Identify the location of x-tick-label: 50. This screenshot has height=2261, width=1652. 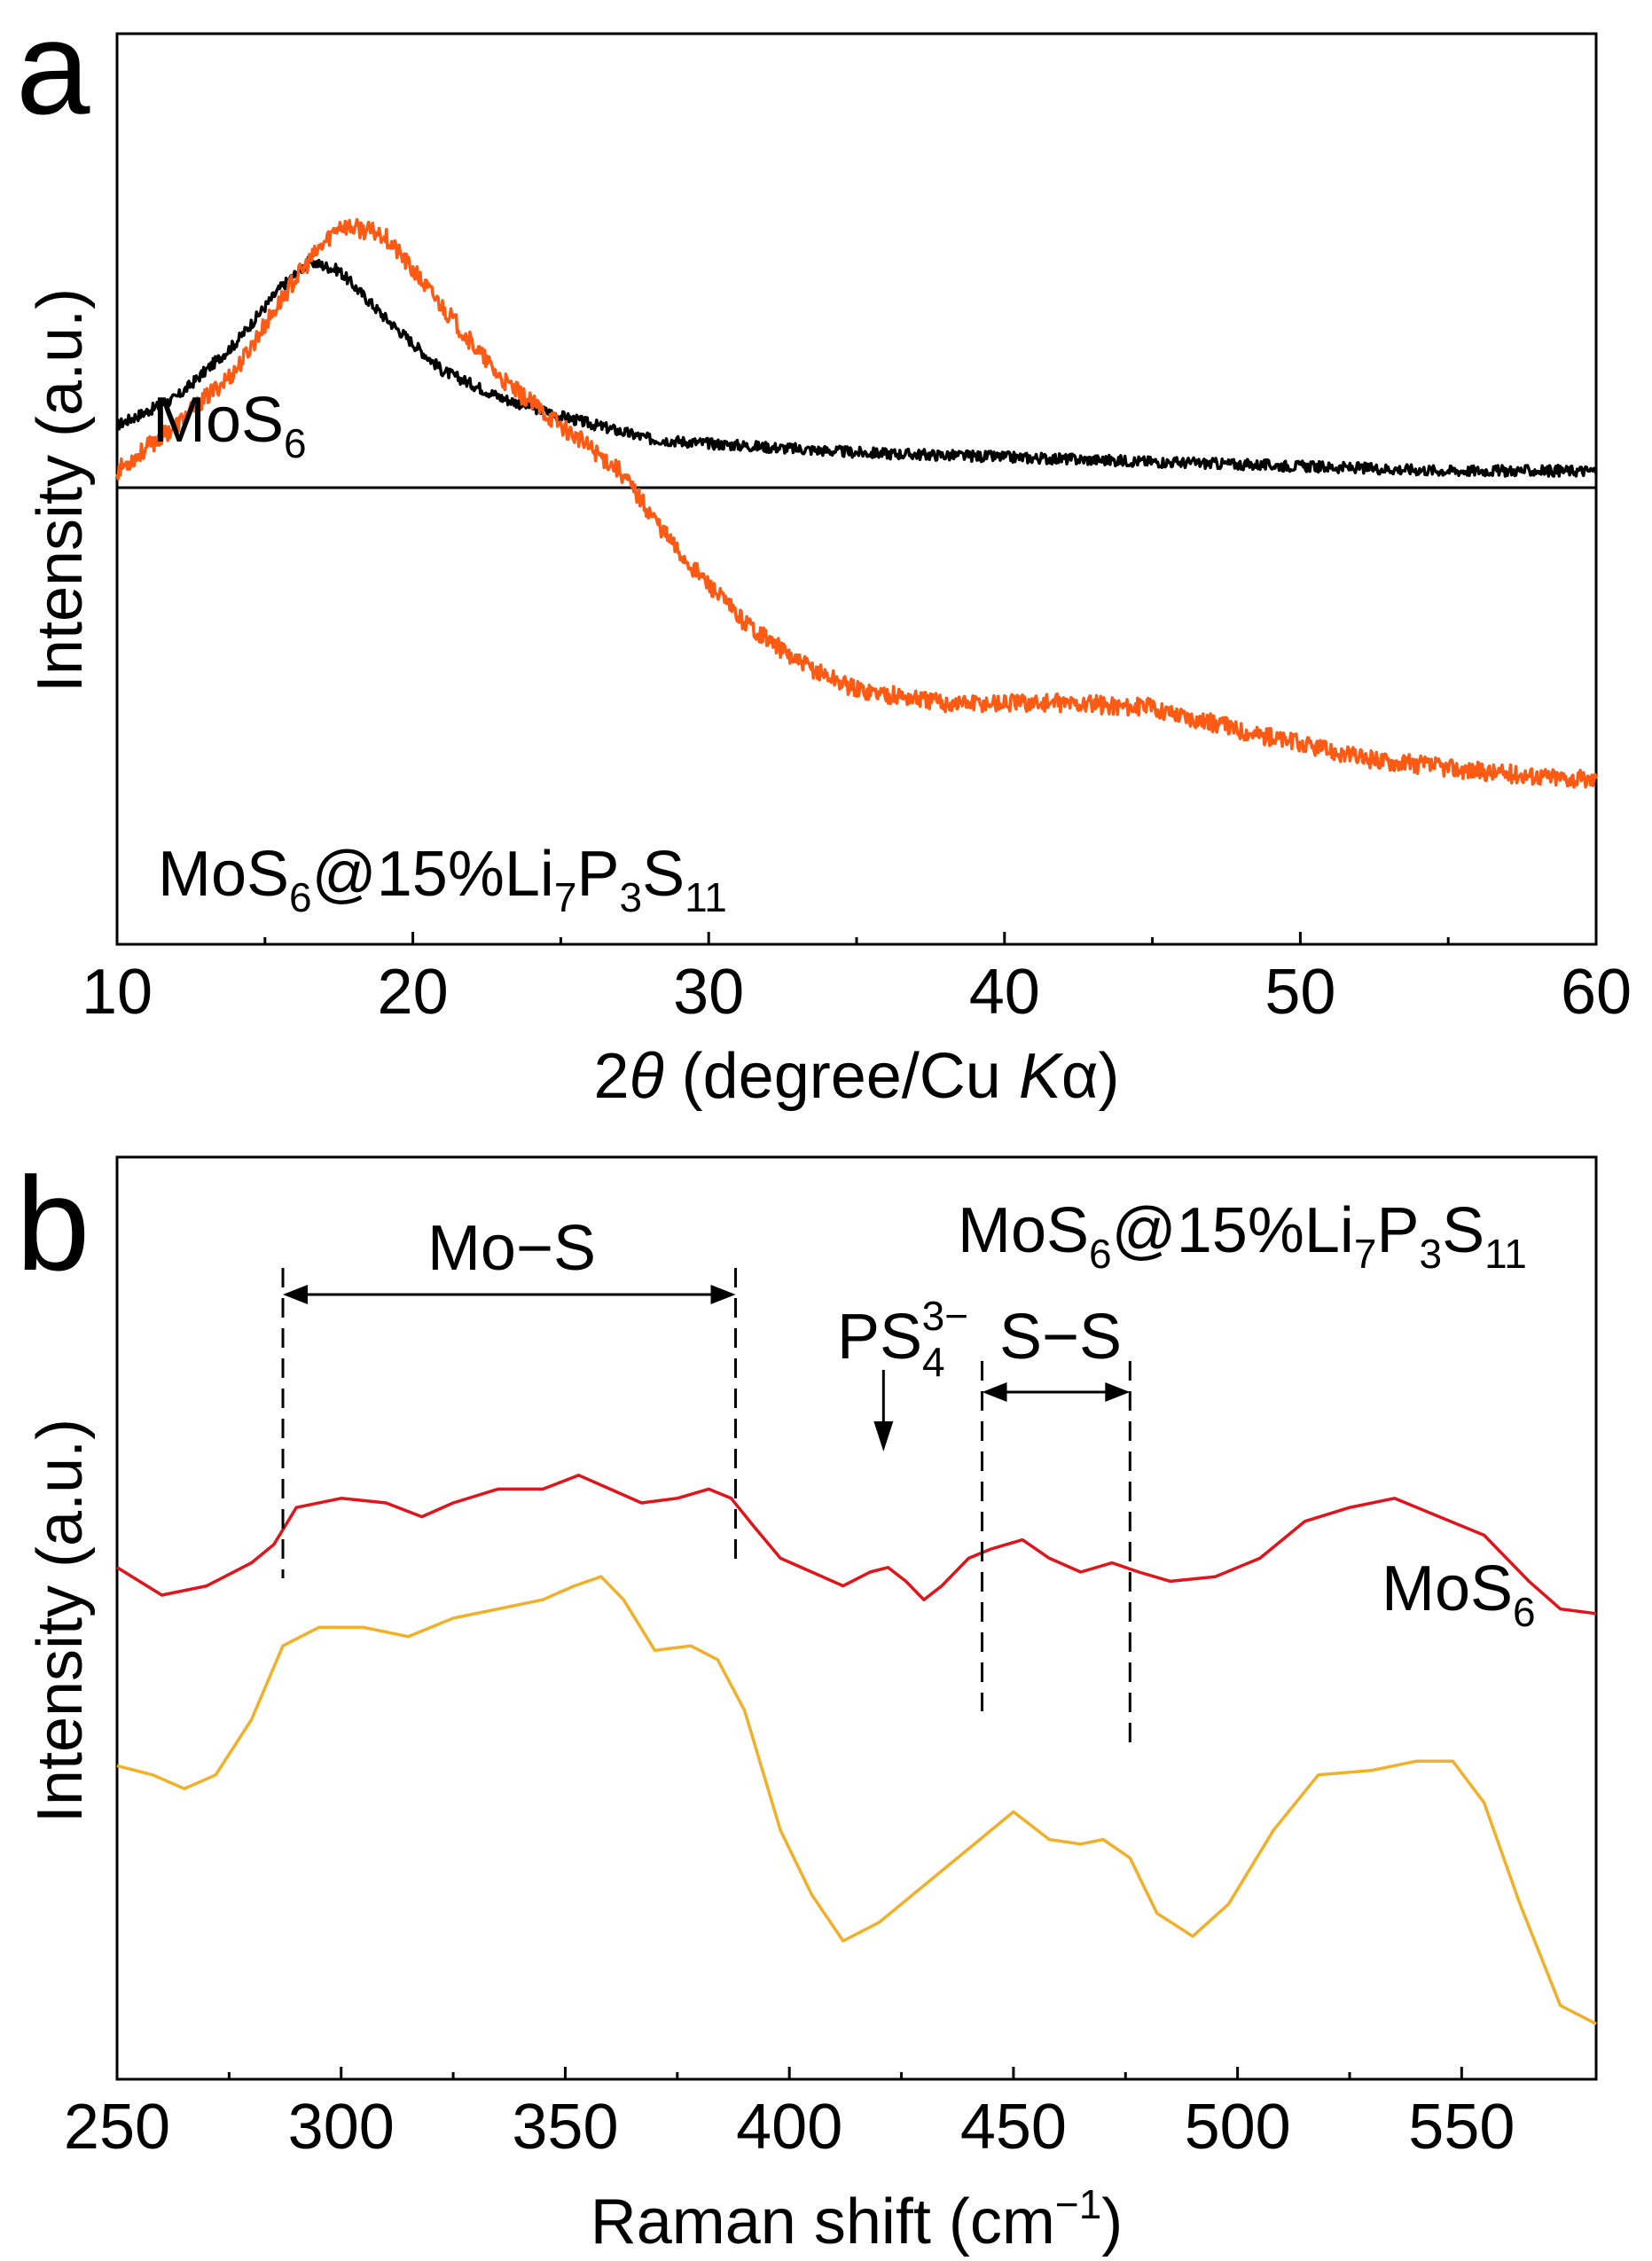
(1299, 992).